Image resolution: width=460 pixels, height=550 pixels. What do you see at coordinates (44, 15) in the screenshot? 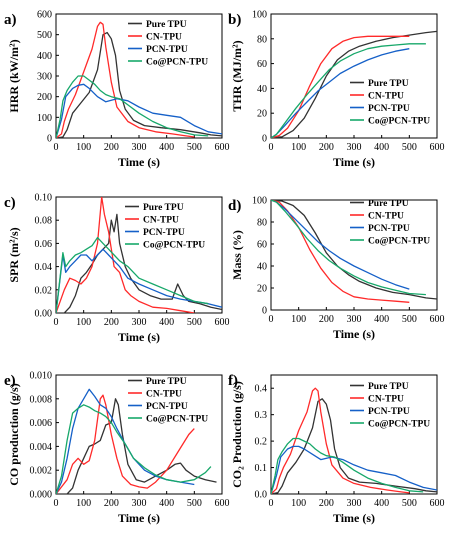
I see `y-tick-label: 600` at bounding box center [44, 15].